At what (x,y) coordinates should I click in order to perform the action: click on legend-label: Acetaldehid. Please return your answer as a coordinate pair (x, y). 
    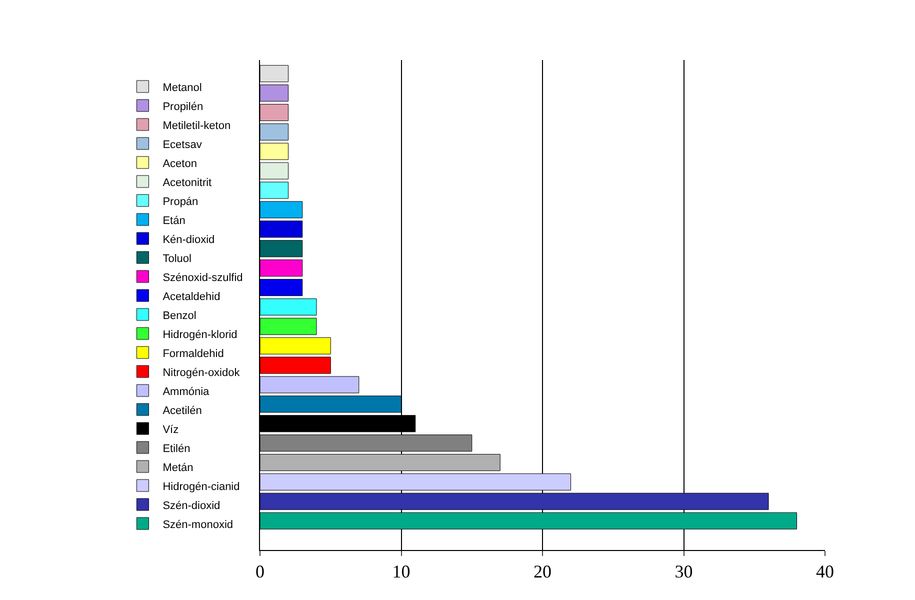
    Looking at the image, I should click on (191, 296).